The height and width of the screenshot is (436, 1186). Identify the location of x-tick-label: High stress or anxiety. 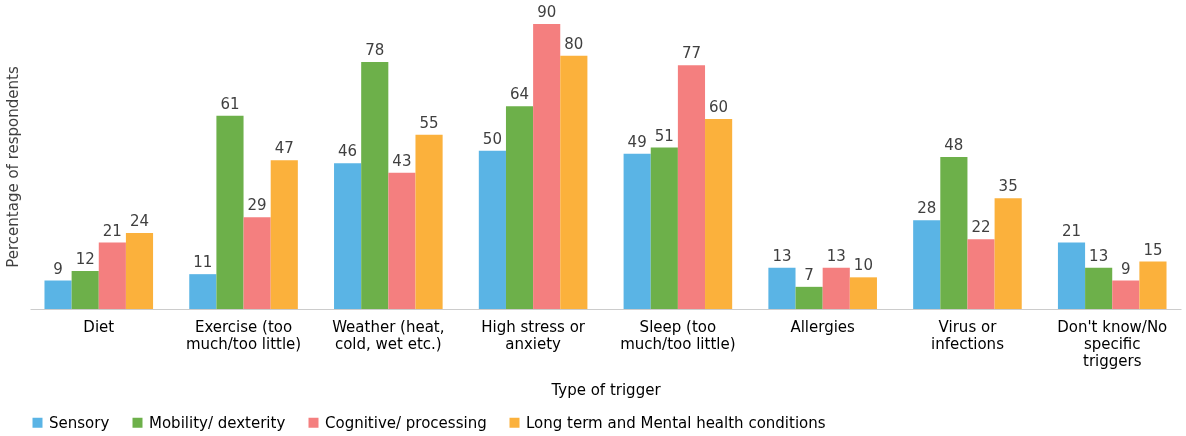
(533, 335).